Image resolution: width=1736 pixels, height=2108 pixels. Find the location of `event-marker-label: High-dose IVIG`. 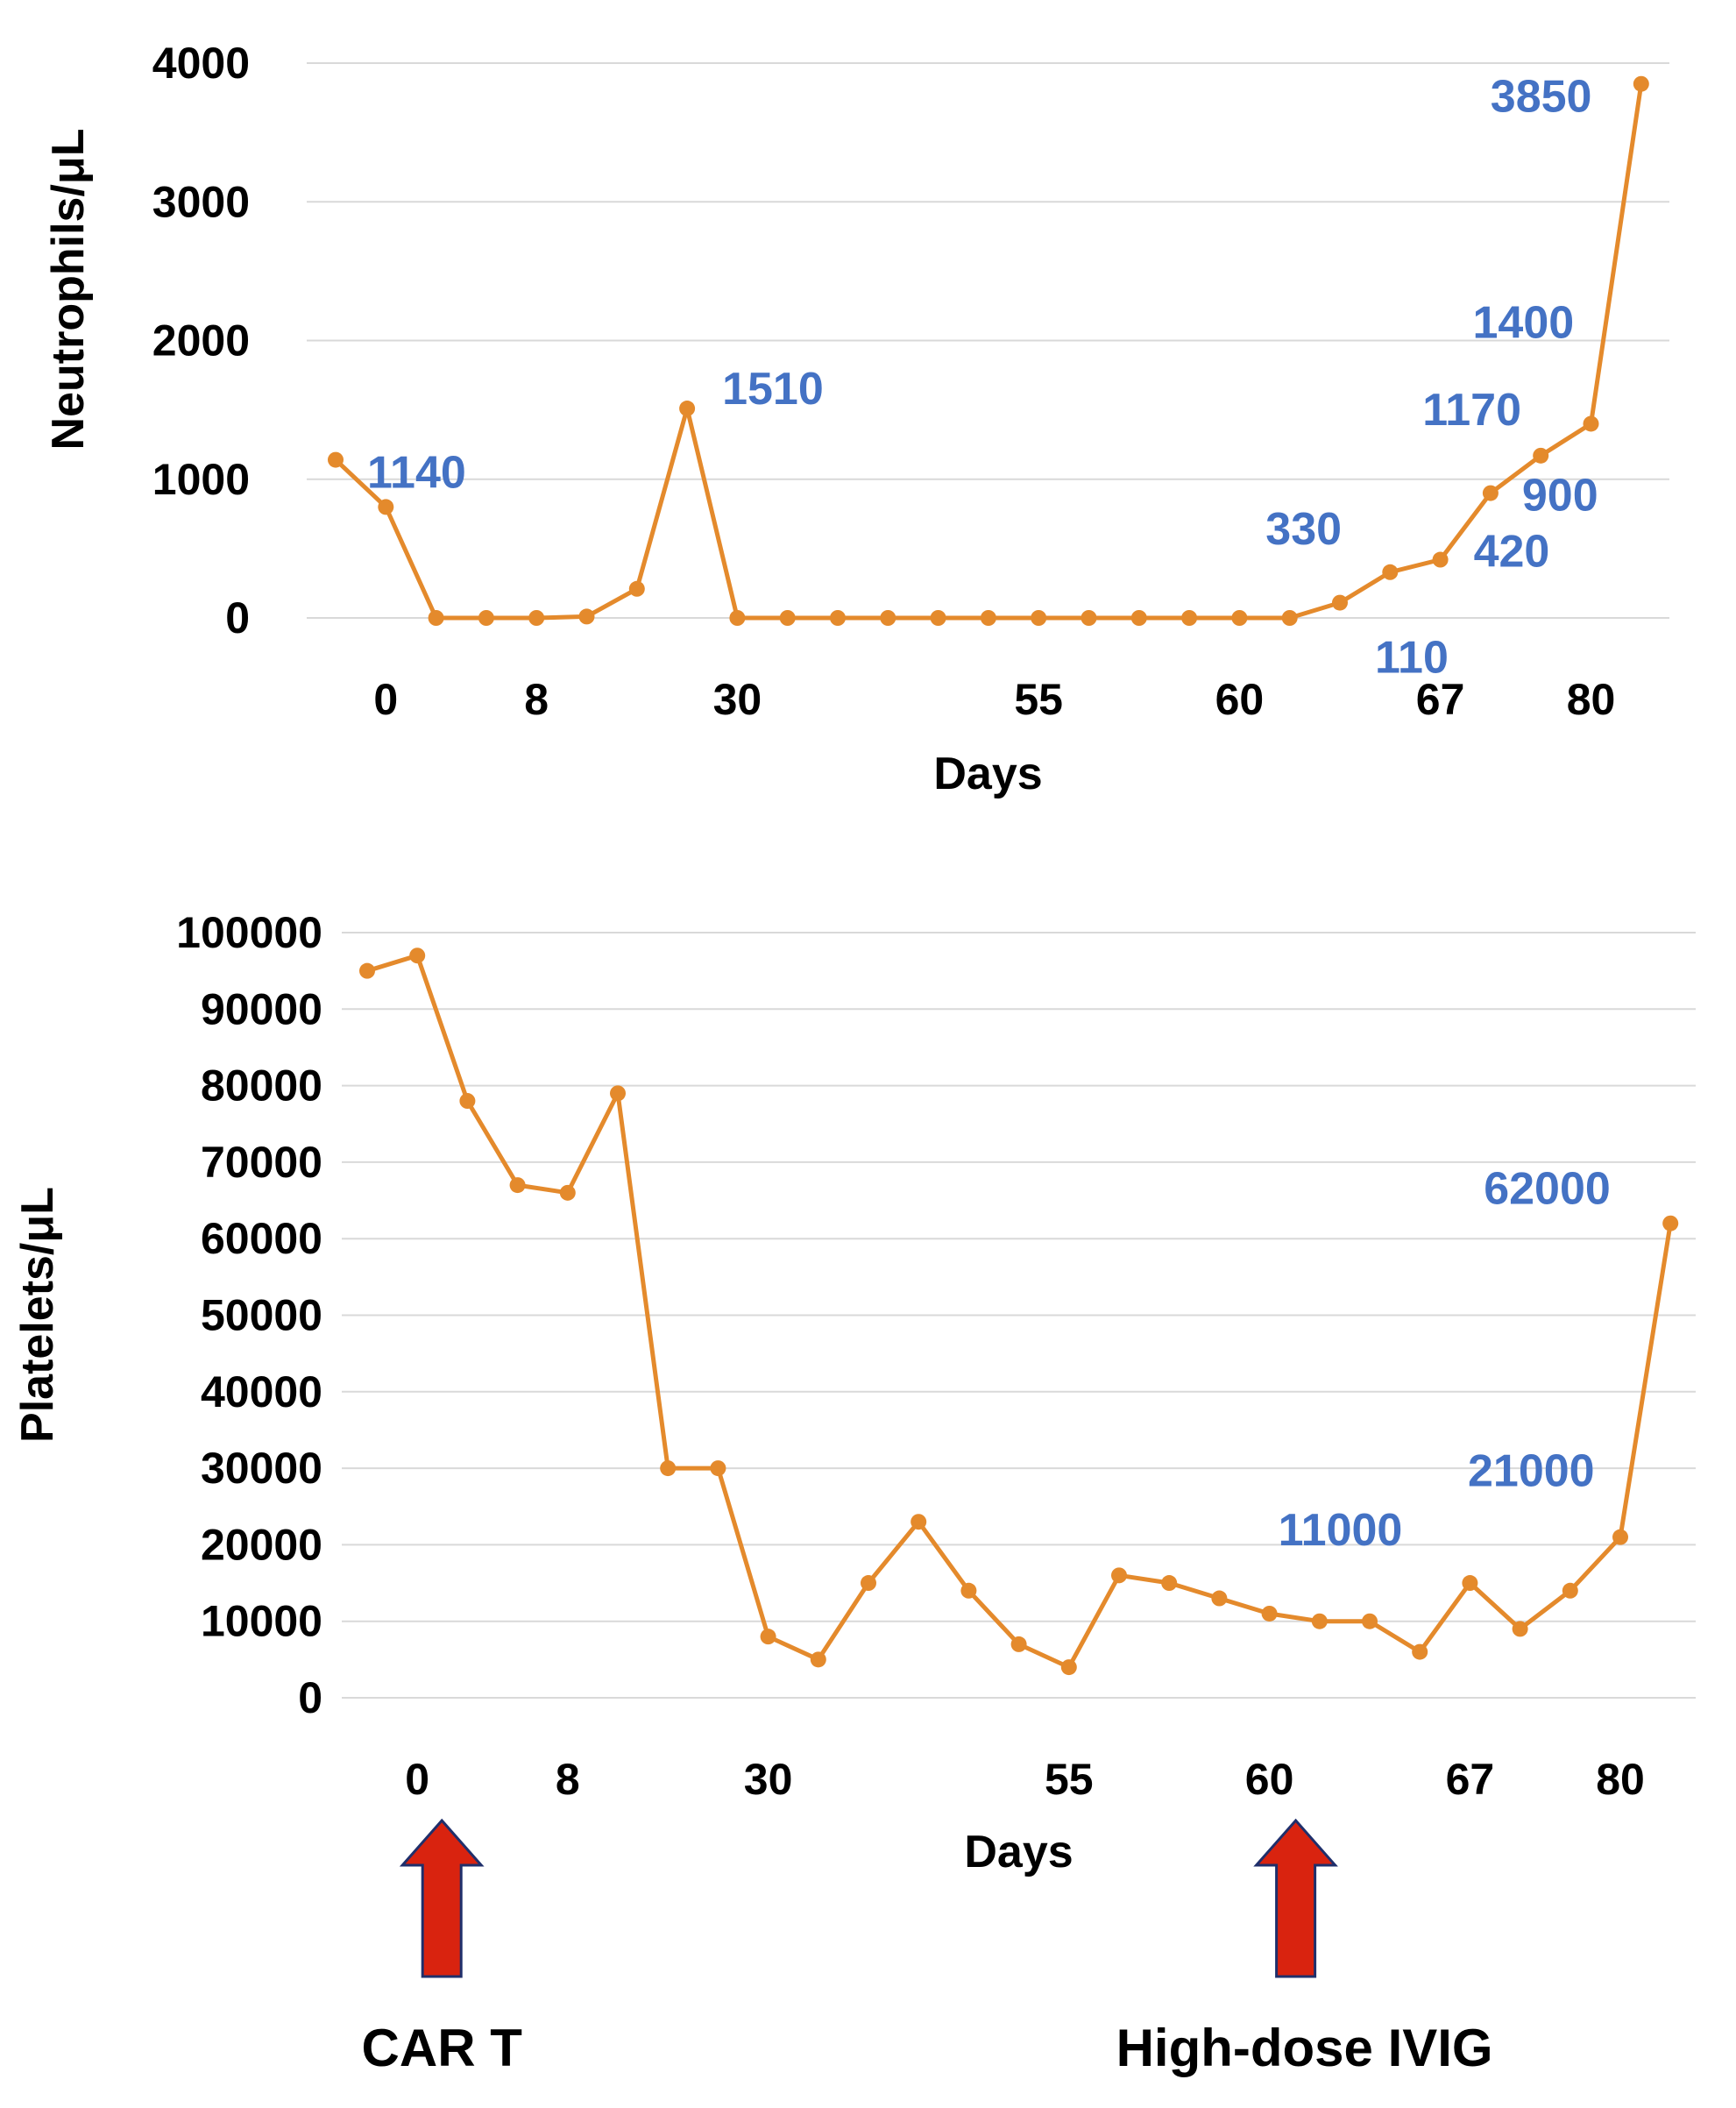

event-marker-label: High-dose IVIG is located at coordinates (1304, 2048).